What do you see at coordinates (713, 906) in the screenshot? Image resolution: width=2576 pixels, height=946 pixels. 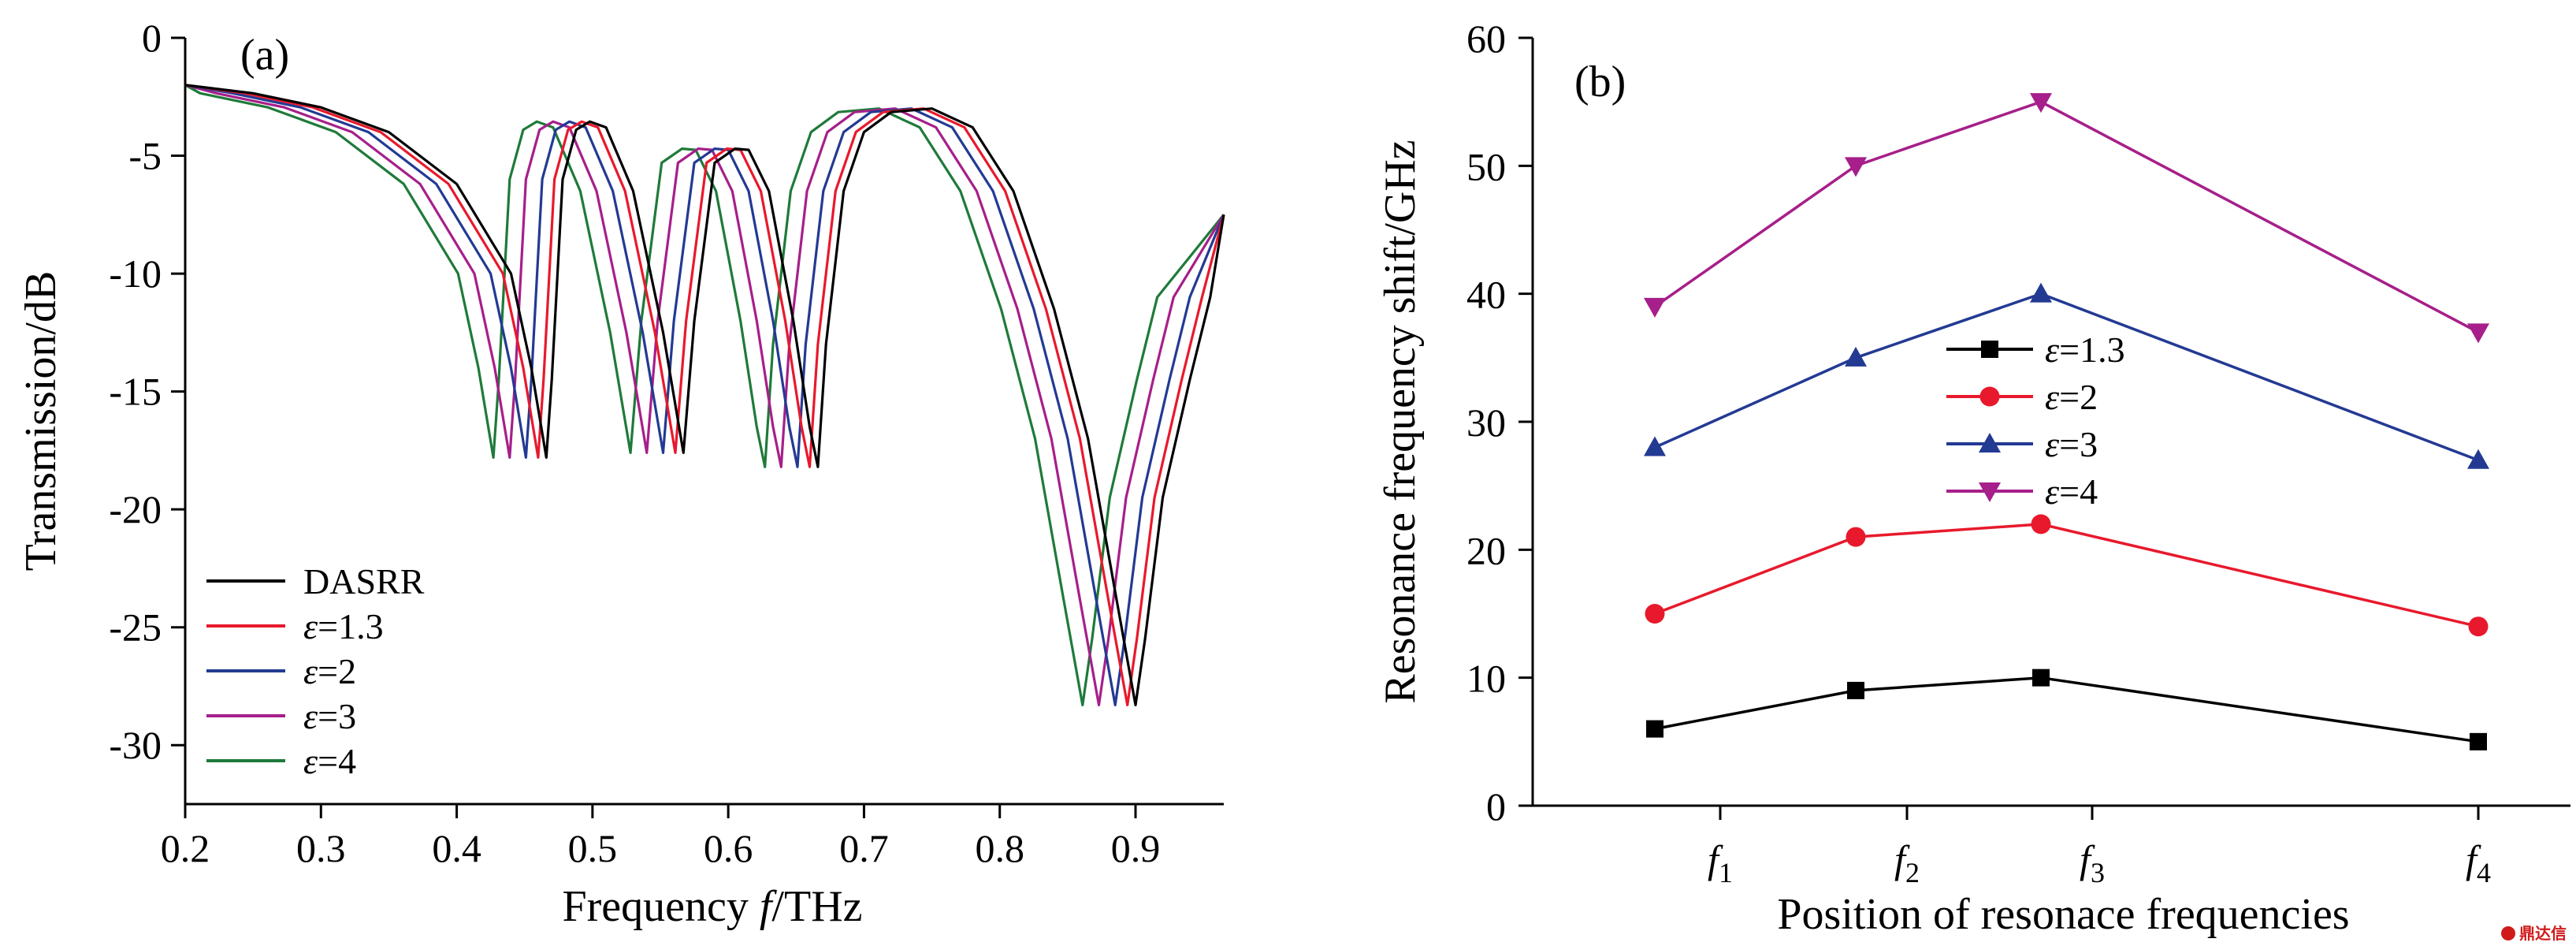 I see `x-axis-label: Frequency f/THz` at bounding box center [713, 906].